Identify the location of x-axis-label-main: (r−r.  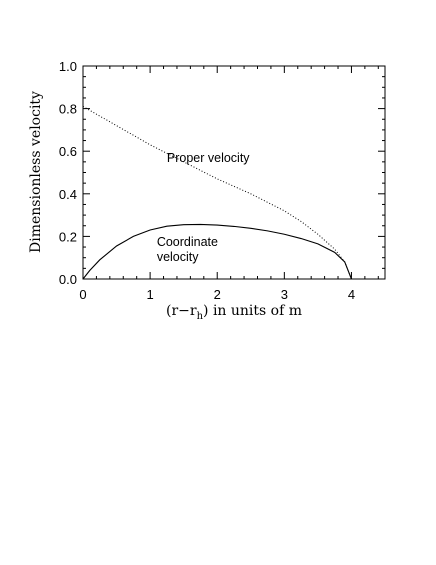
(181, 311).